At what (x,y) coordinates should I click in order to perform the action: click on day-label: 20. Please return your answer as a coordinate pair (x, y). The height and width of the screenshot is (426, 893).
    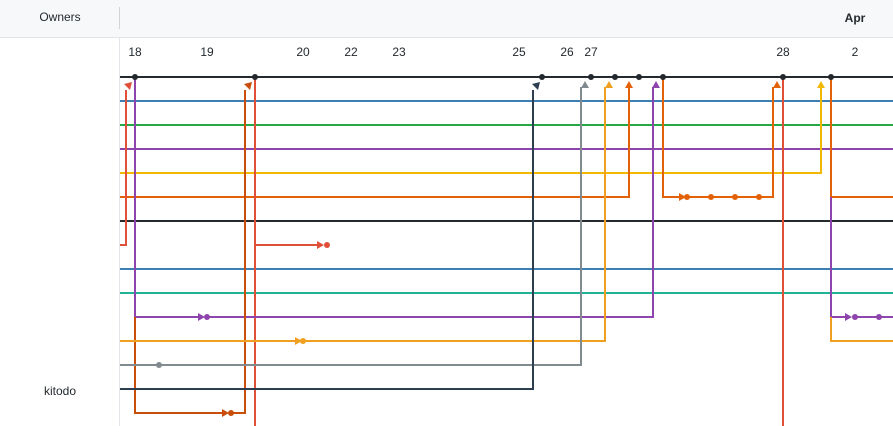
    Looking at the image, I should click on (303, 52).